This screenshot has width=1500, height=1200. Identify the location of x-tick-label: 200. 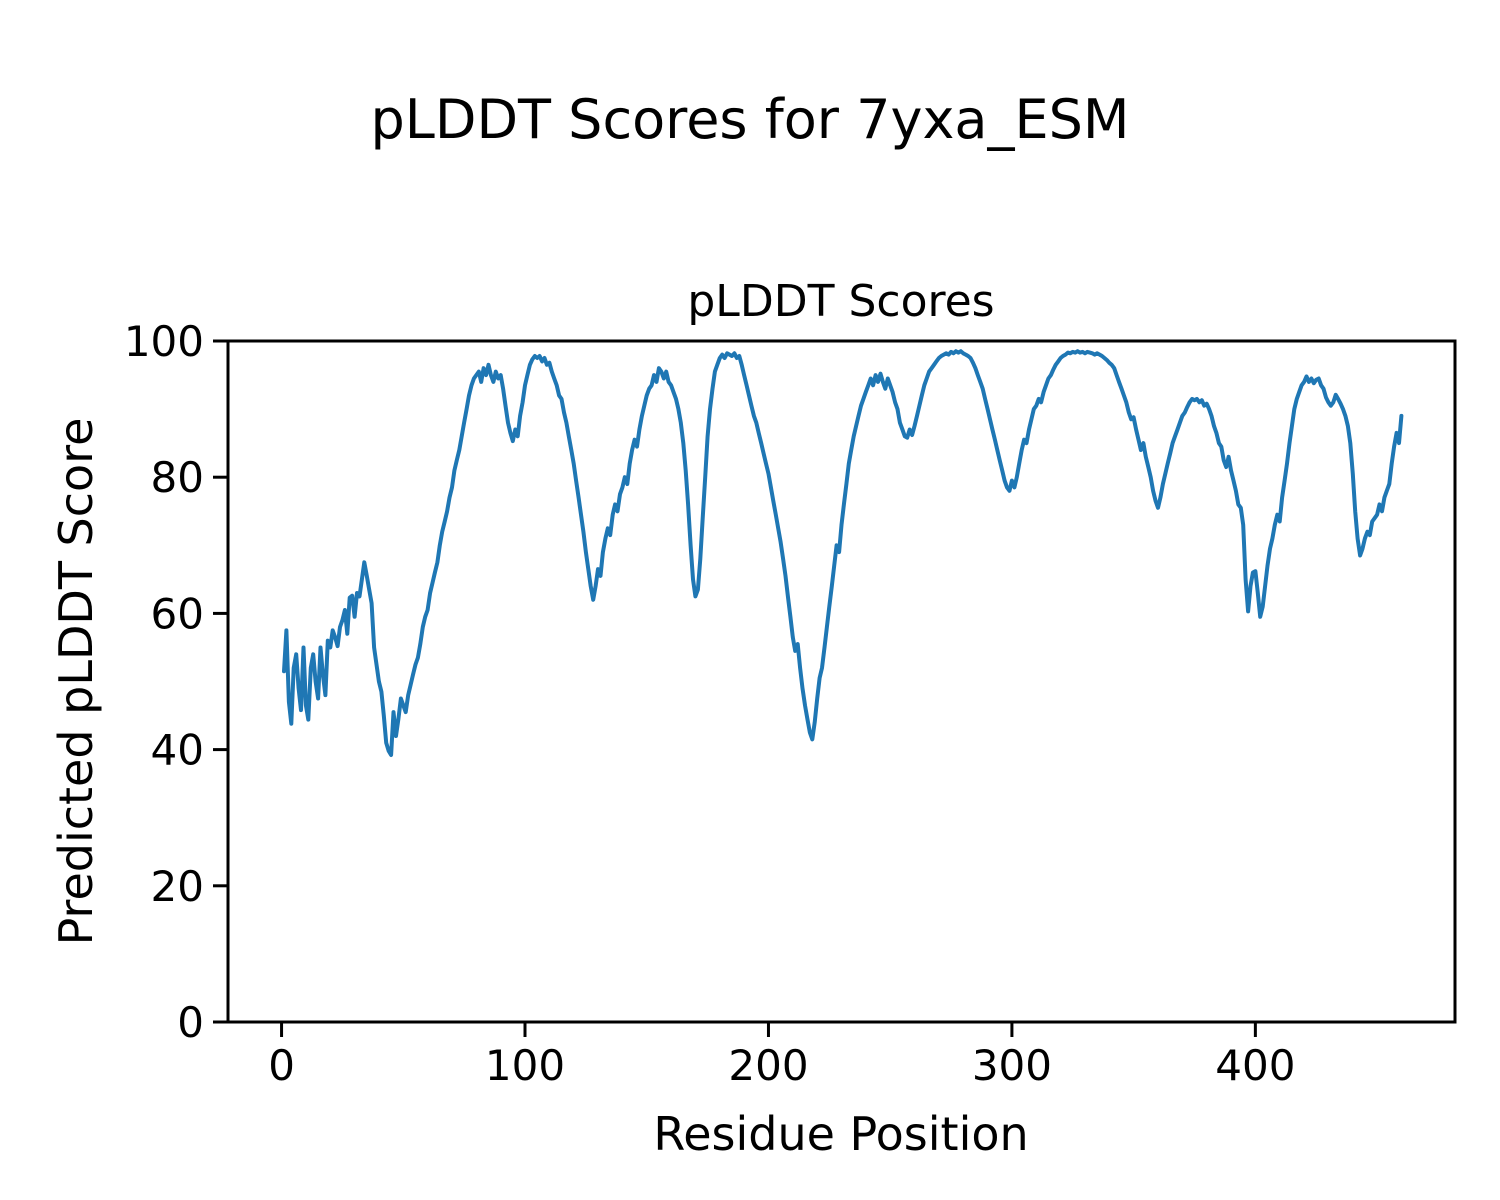
(768, 1065).